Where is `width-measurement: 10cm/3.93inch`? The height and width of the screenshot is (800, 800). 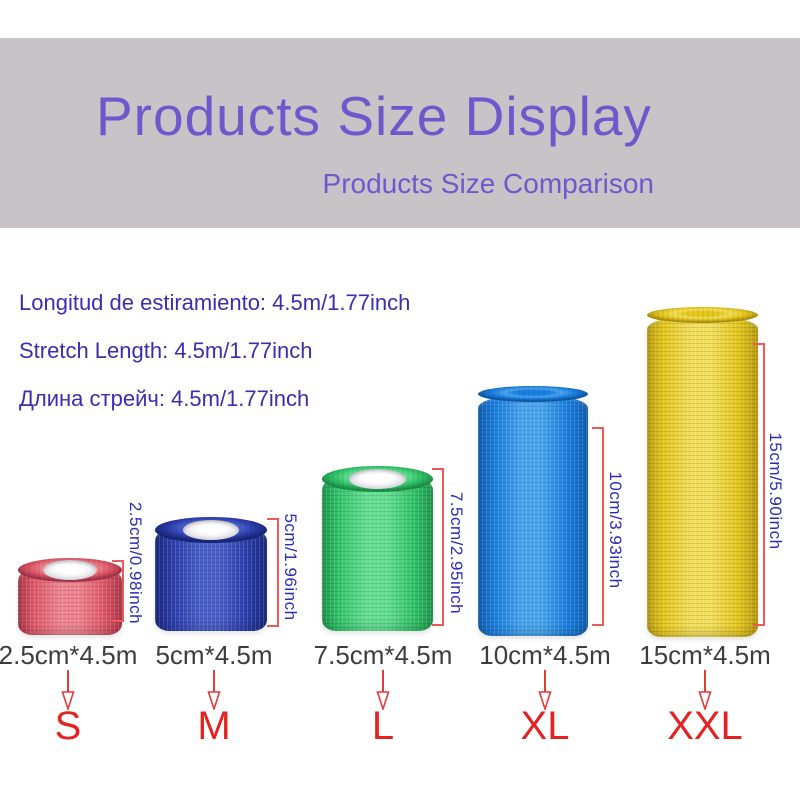 width-measurement: 10cm/3.93inch is located at coordinates (615, 530).